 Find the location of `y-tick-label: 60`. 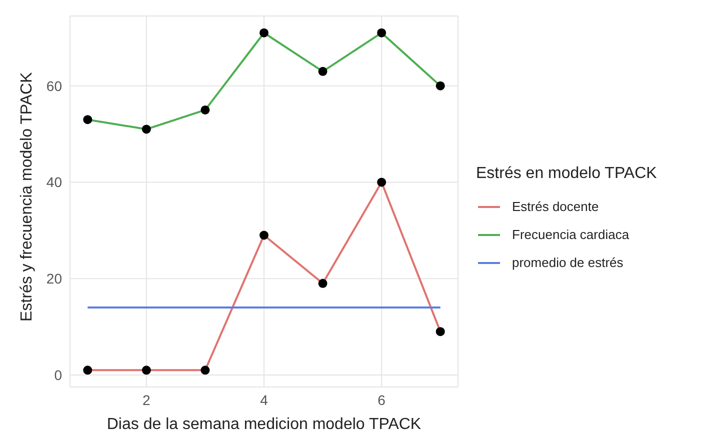

y-tick-label: 60 is located at coordinates (54, 86).